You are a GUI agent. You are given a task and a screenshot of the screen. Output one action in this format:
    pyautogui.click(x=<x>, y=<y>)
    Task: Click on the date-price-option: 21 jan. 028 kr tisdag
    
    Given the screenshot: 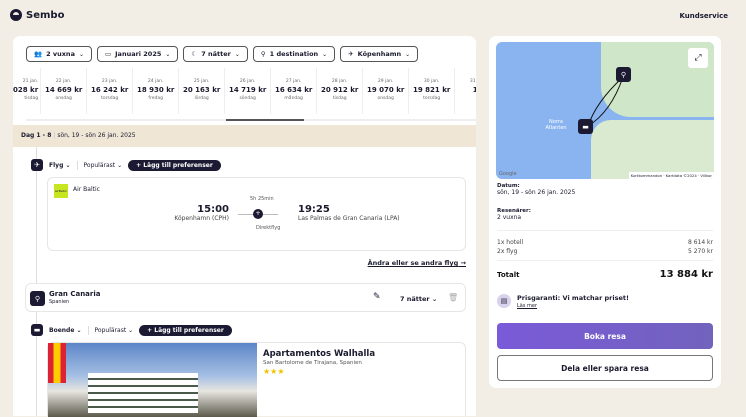 What is the action you would take?
    pyautogui.click(x=27, y=91)
    